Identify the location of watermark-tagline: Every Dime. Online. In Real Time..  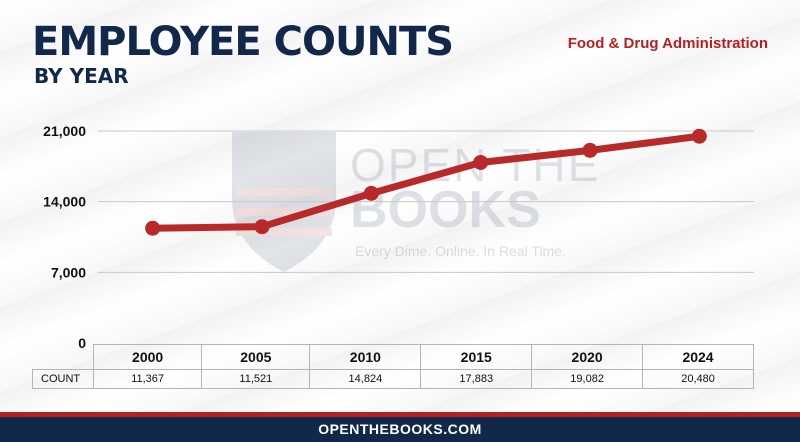
(460, 251).